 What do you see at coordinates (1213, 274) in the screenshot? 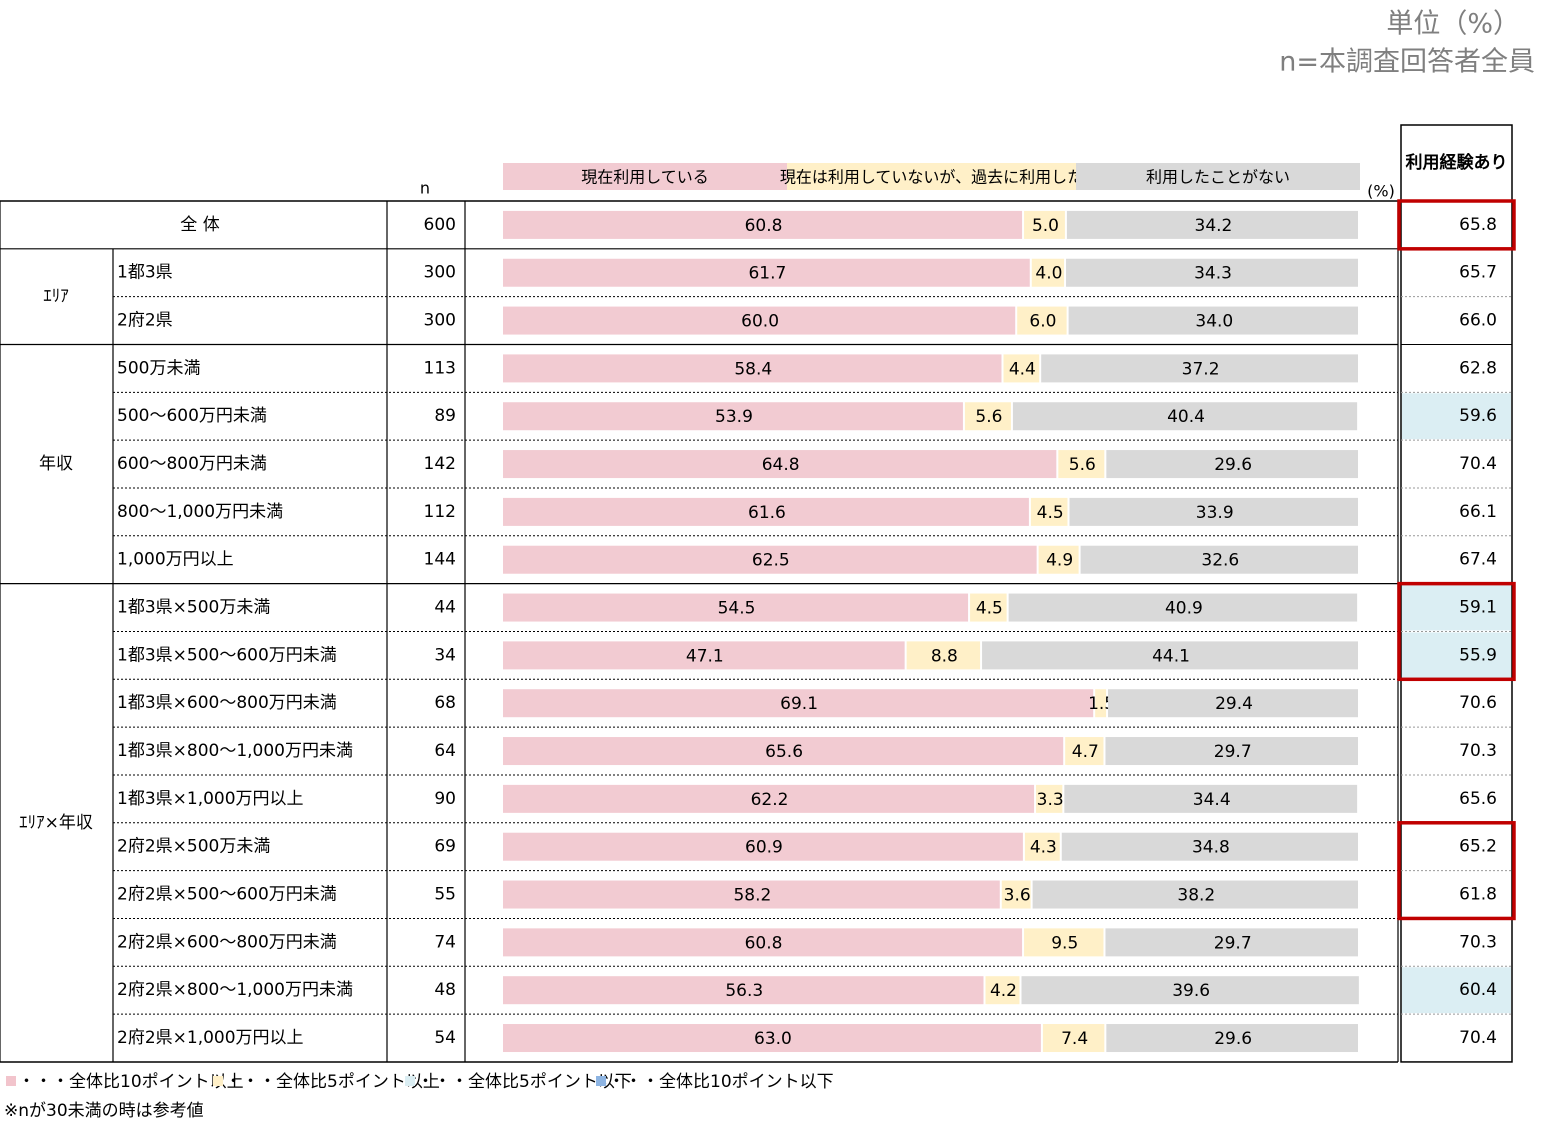
I see `bar-label: 34.3` at bounding box center [1213, 274].